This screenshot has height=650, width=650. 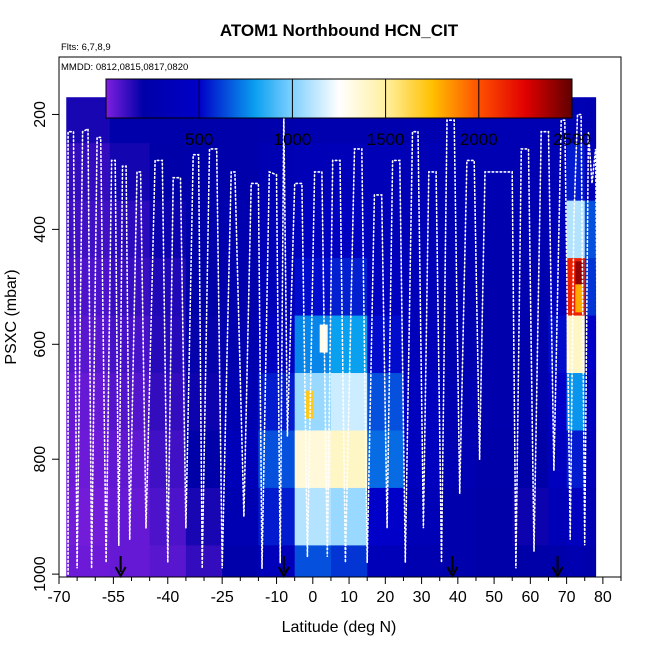 I want to click on x-tick-label: -10, so click(x=276, y=597).